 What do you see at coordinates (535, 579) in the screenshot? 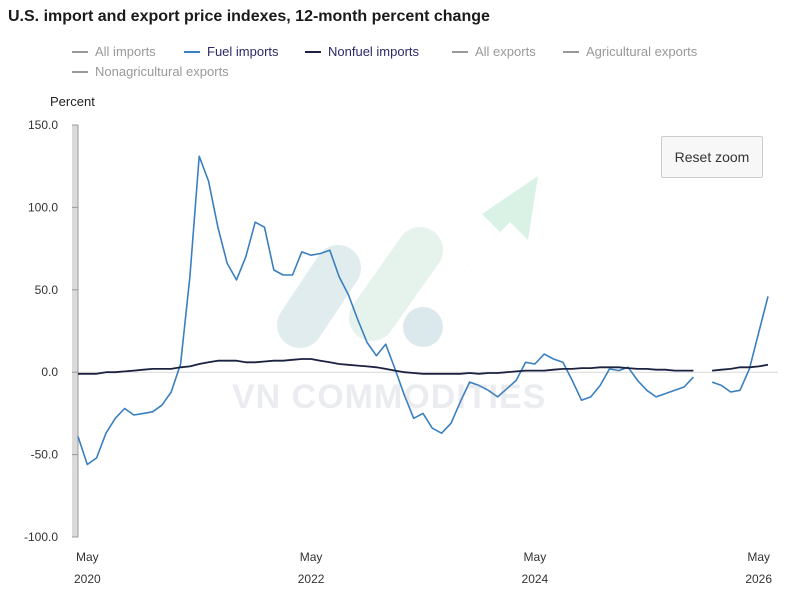
I see `x-tick-year-label: 2024` at bounding box center [535, 579].